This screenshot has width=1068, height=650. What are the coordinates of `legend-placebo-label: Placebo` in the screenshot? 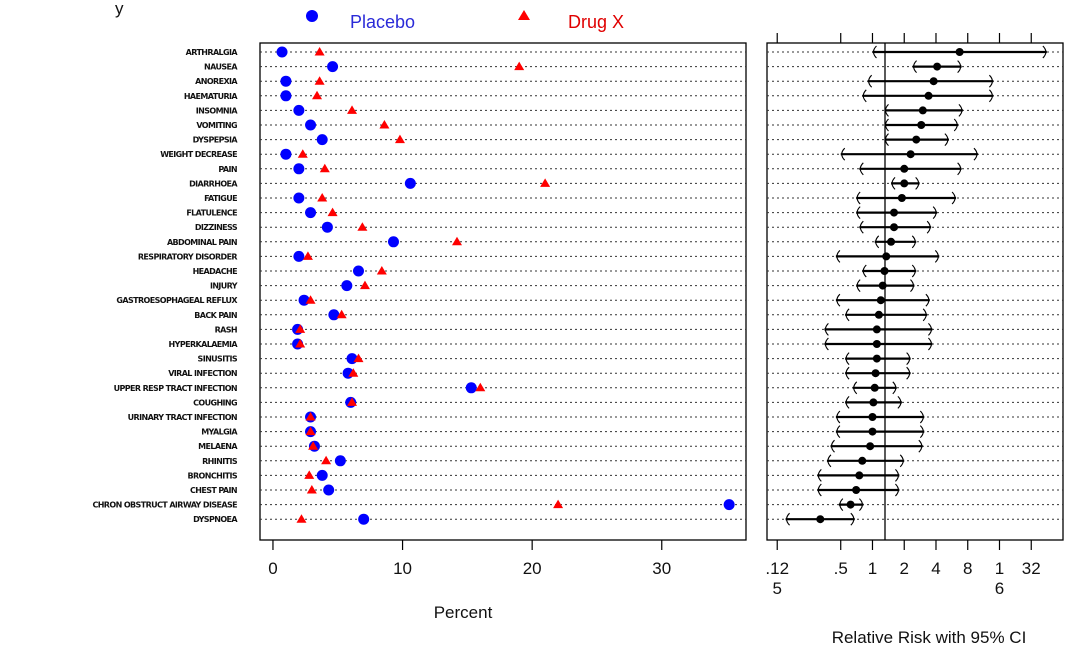 It's located at (382, 22).